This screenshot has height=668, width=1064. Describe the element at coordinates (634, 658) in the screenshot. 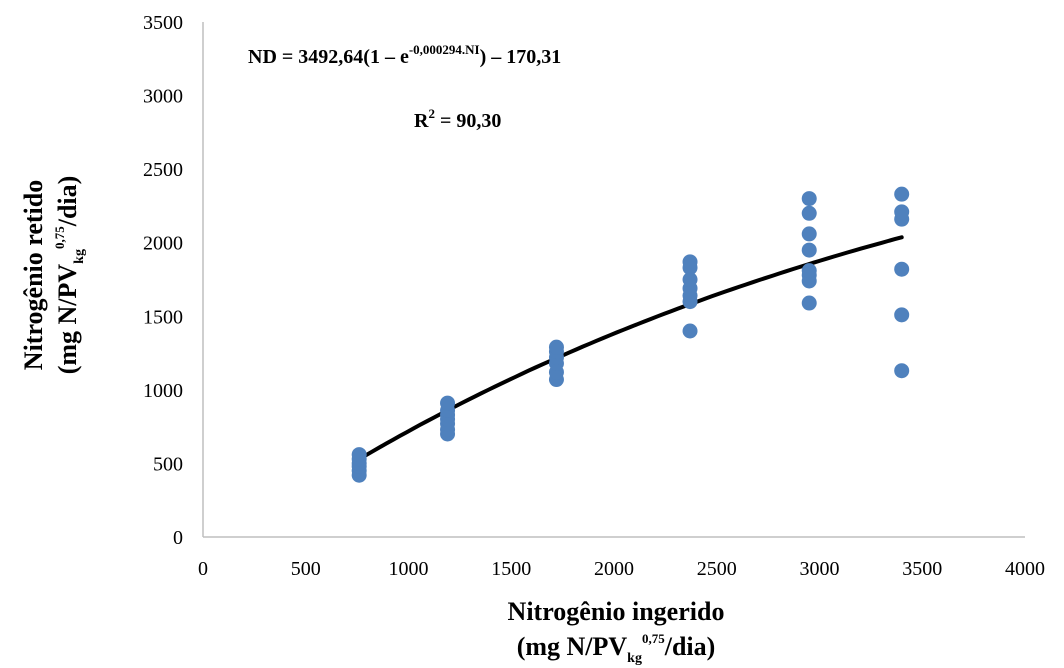

I see `x-axis-units-sub: kg` at that location.